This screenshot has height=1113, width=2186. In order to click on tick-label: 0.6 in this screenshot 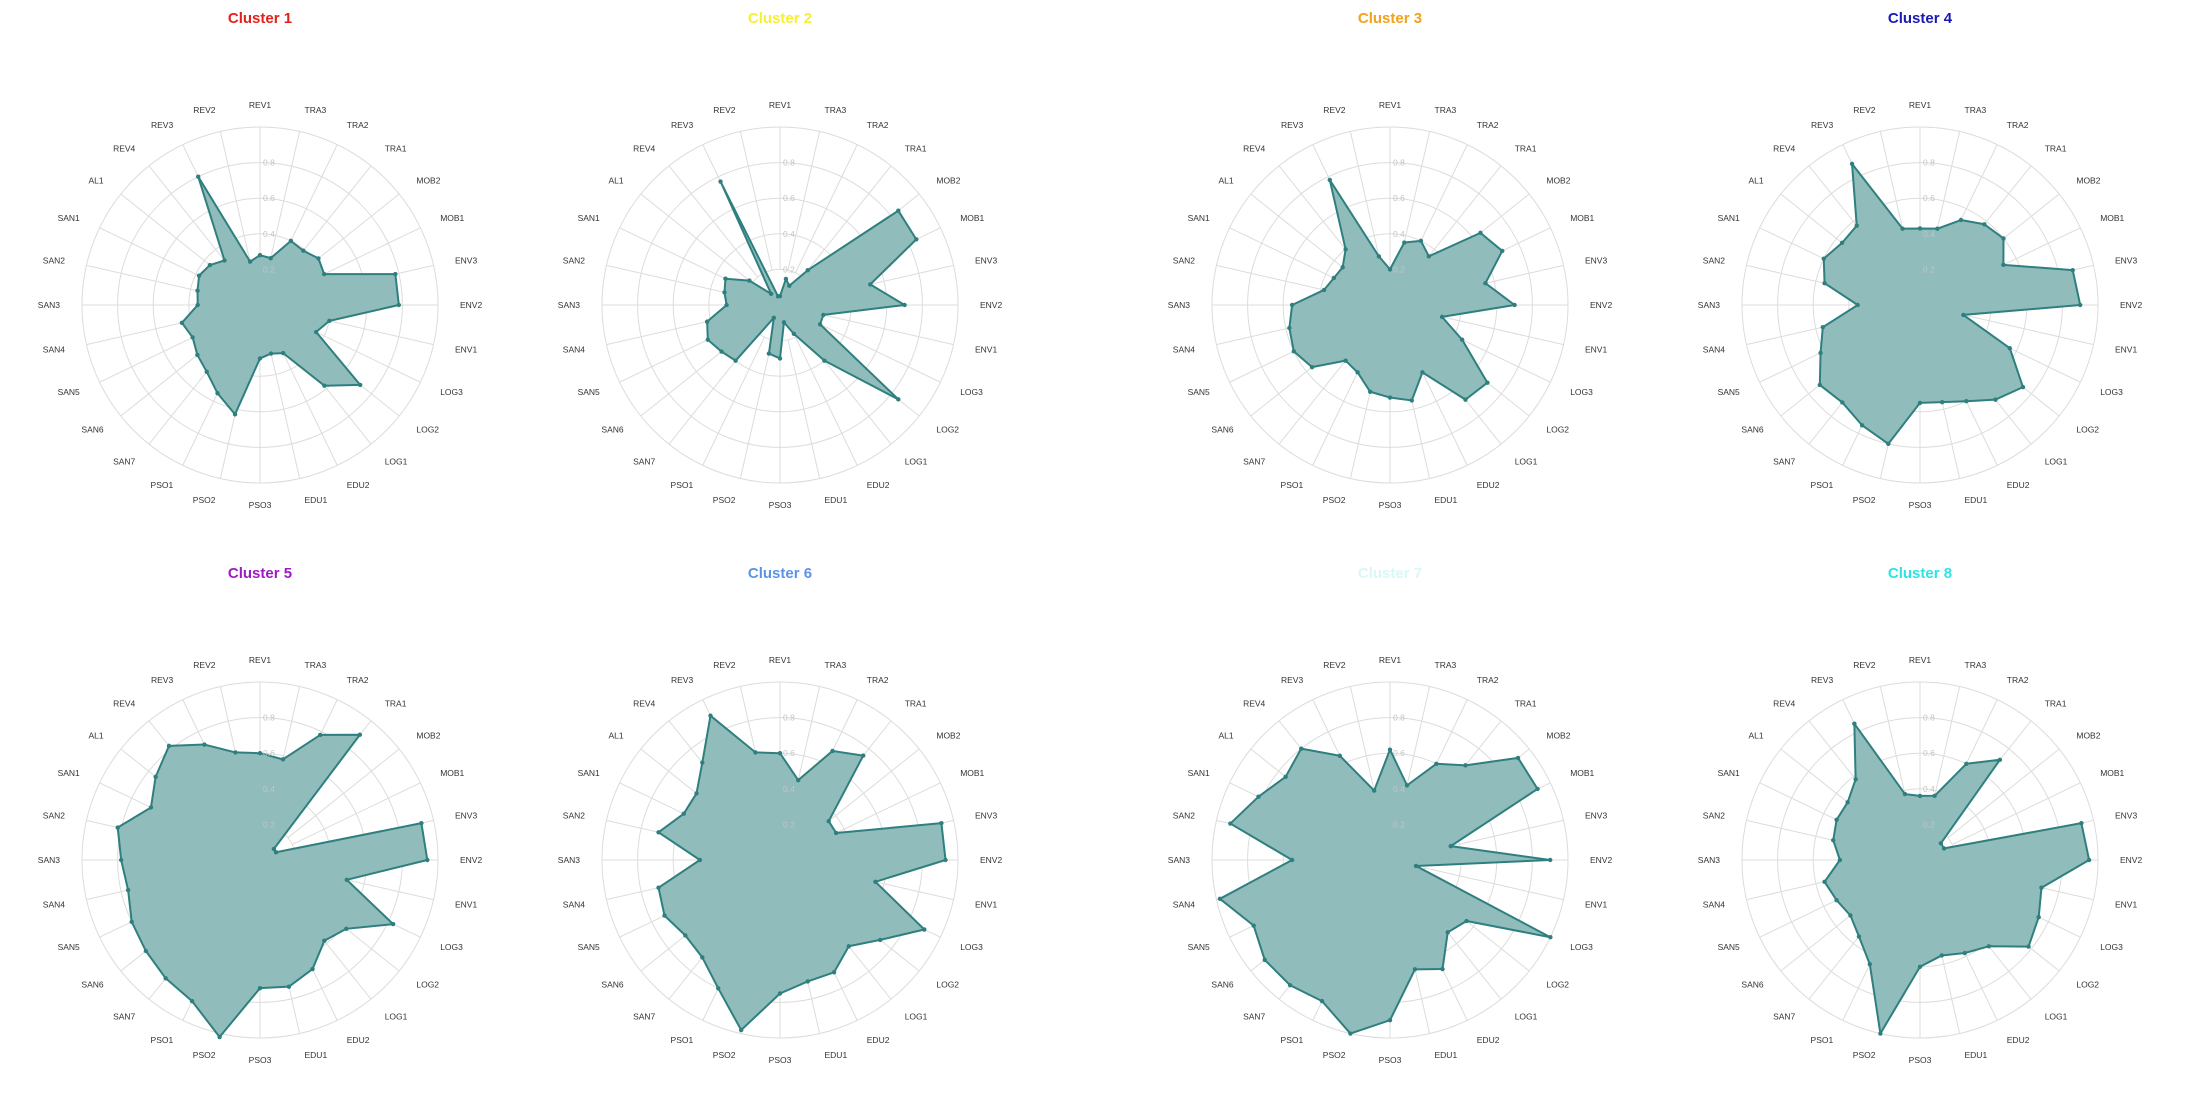, I will do `click(1929, 198)`.